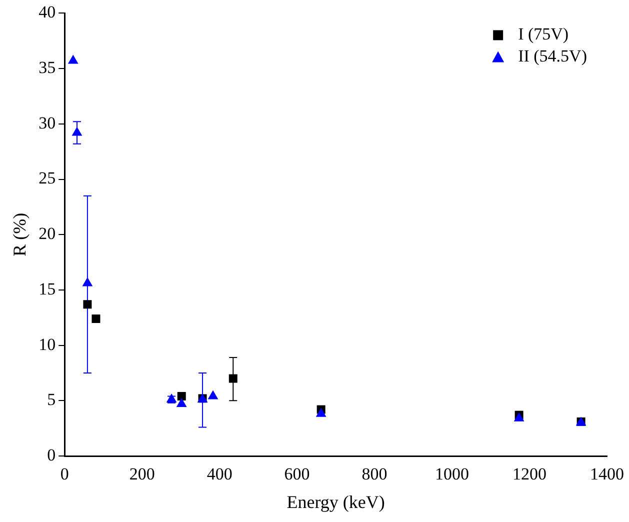  What do you see at coordinates (47, 178) in the screenshot?
I see `y-tick-label: 25` at bounding box center [47, 178].